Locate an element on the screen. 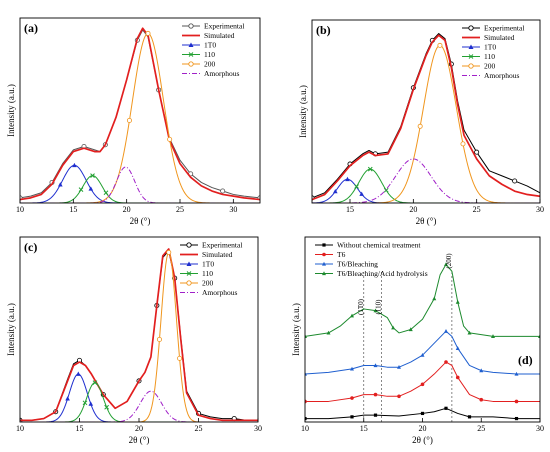 The width and height of the screenshot is (550, 452). x-axis-title: 2θ (°) is located at coordinates (139, 440).